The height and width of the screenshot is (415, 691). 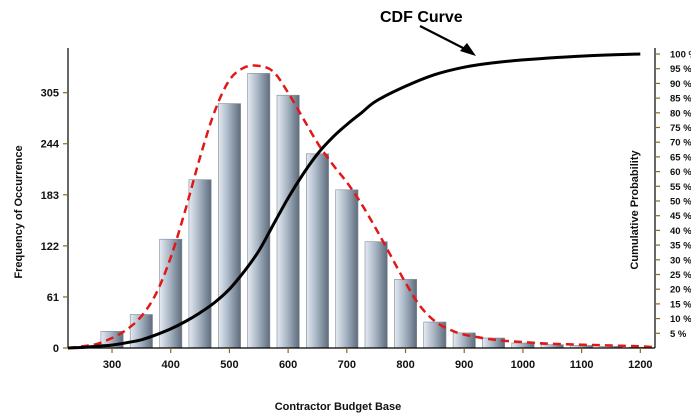 I want to click on y2-tick-label: 50 %, so click(x=680, y=202).